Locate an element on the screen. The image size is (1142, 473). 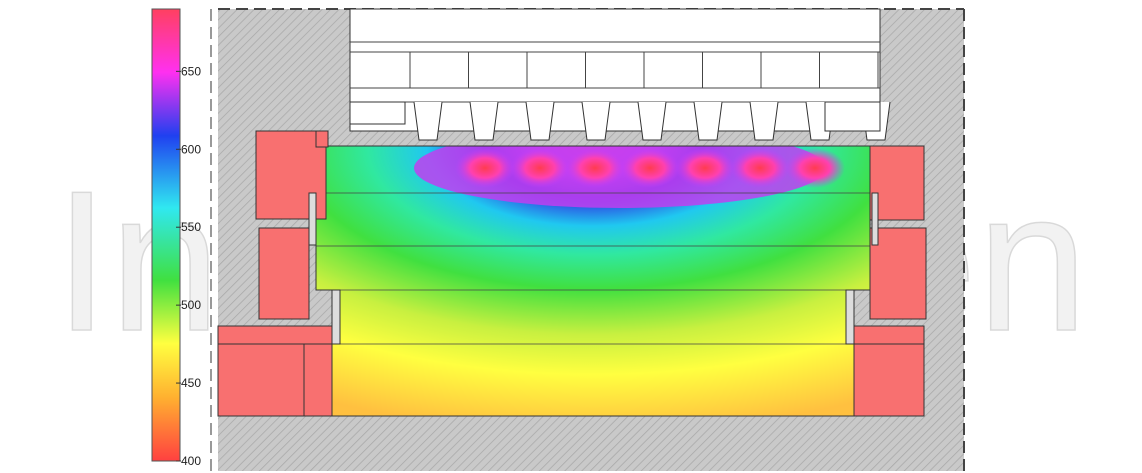
colorbar-tick-label: 400 is located at coordinates (191, 461).